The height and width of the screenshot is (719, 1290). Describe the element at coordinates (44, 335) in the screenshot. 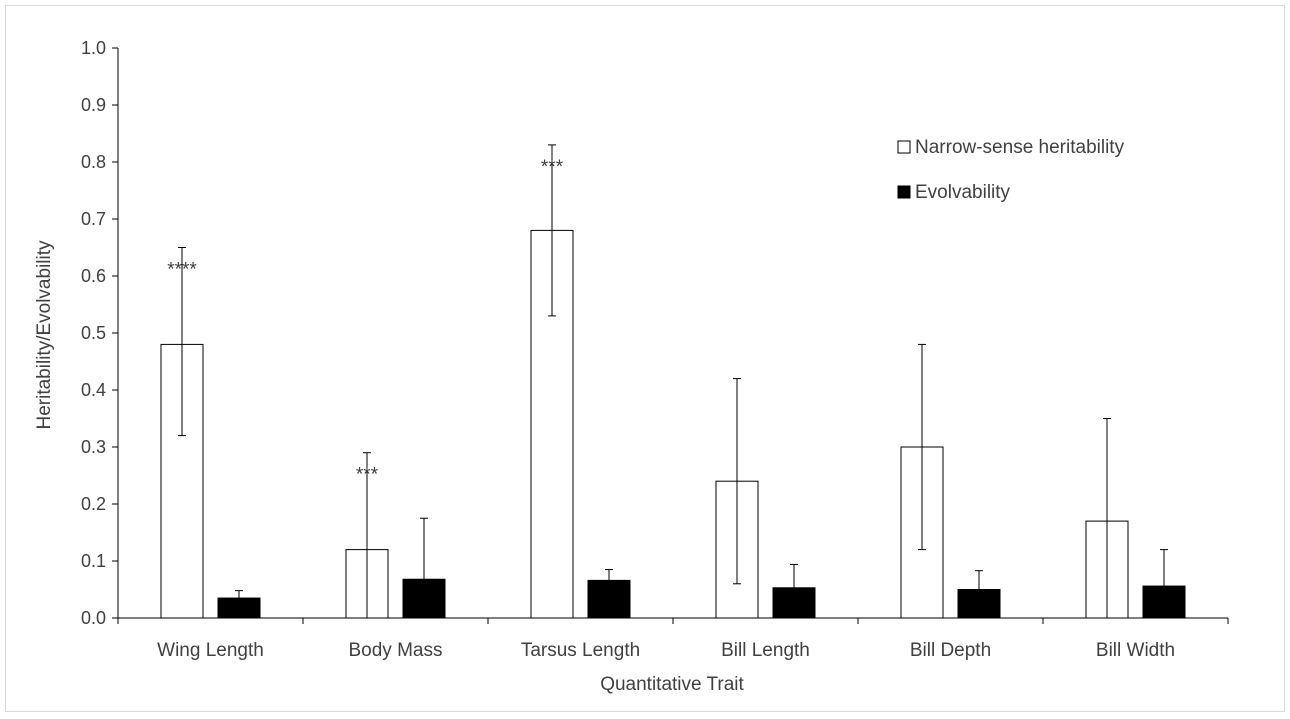

I see `y-axis-title: Heritability/Evolvability` at that location.